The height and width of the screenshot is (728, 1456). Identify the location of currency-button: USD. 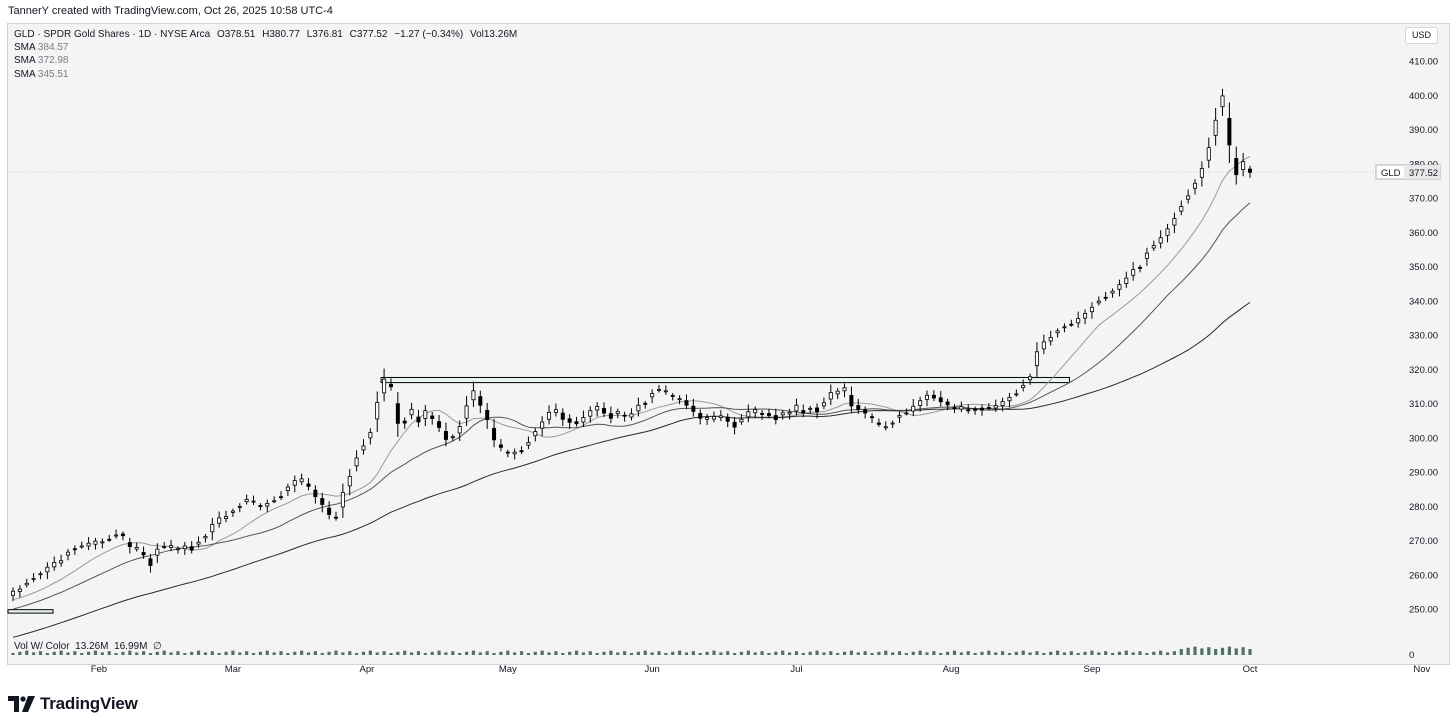
(1421, 35).